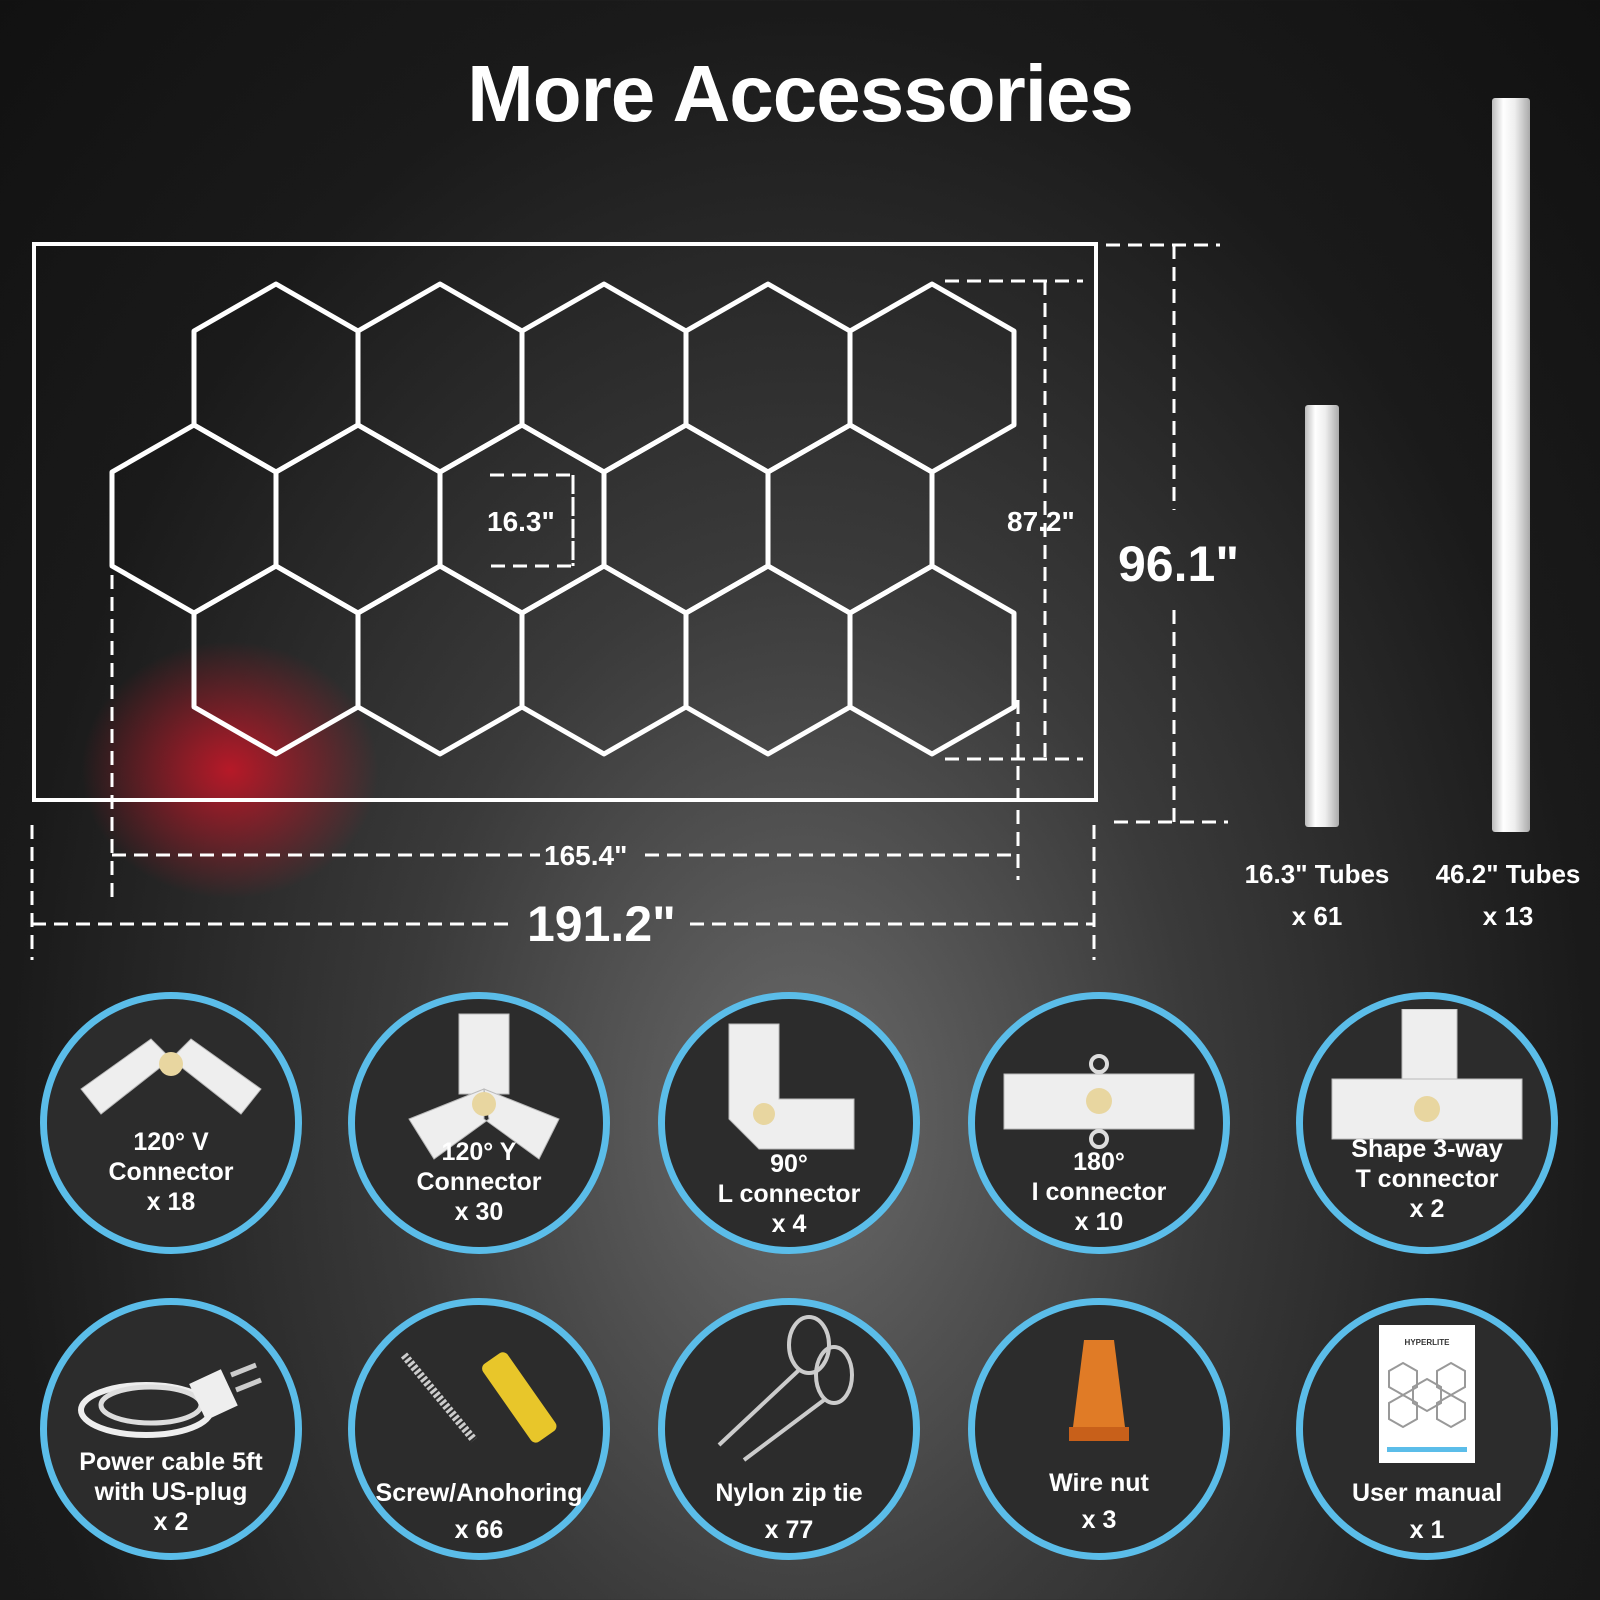 This screenshot has width=1600, height=1600. I want to click on accessory-label: 120° Y Connector x 30, so click(479, 1182).